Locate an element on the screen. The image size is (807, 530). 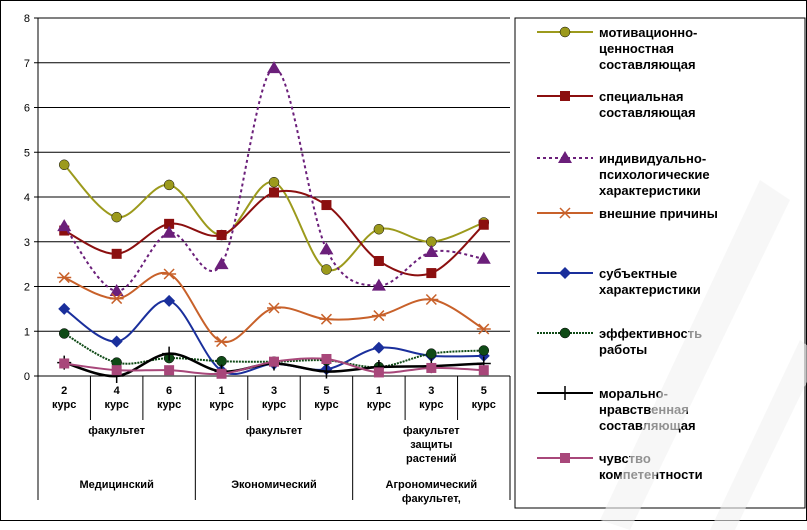
faculty-label: факультет, is located at coordinates (431, 499).